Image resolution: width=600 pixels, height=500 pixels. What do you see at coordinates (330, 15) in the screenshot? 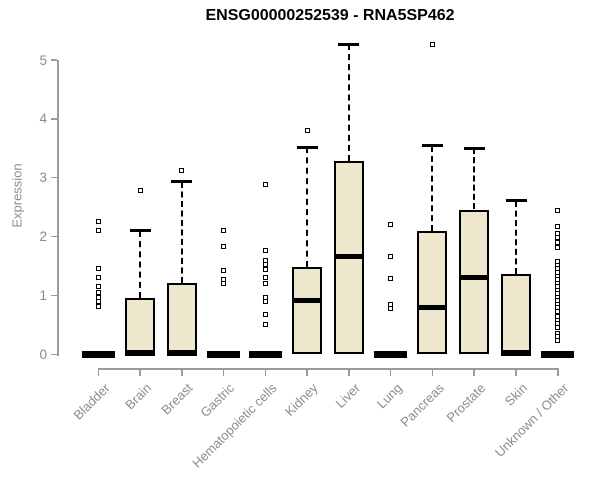
I see `chart-title: ENSG00000252539 - RNA5SP462` at bounding box center [330, 15].